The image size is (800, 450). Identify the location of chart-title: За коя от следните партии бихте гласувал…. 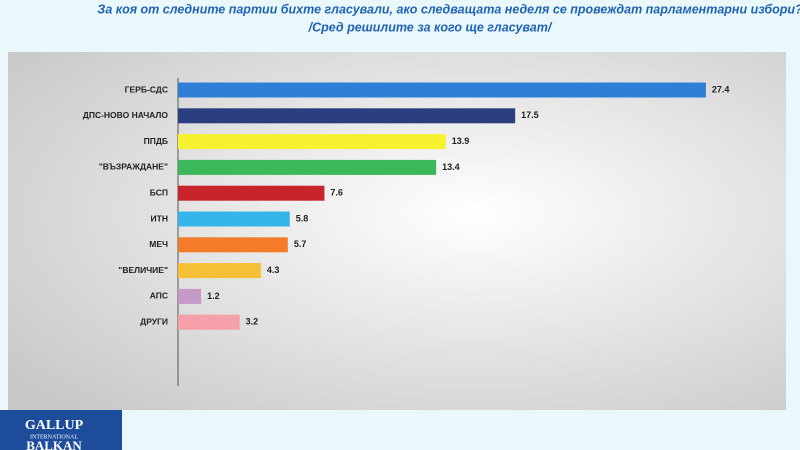
(448, 9).